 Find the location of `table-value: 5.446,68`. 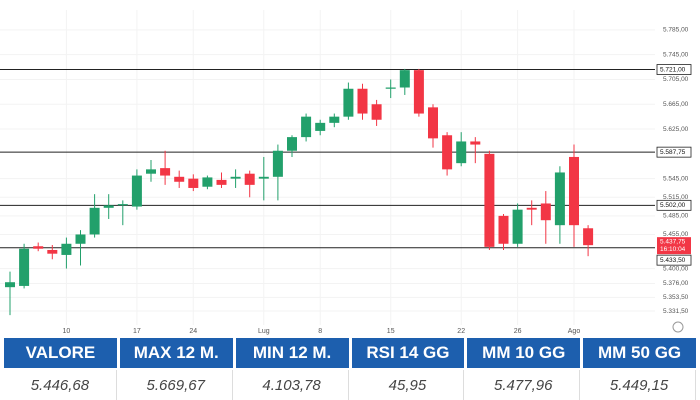

table-value: 5.446,68 is located at coordinates (60, 385).